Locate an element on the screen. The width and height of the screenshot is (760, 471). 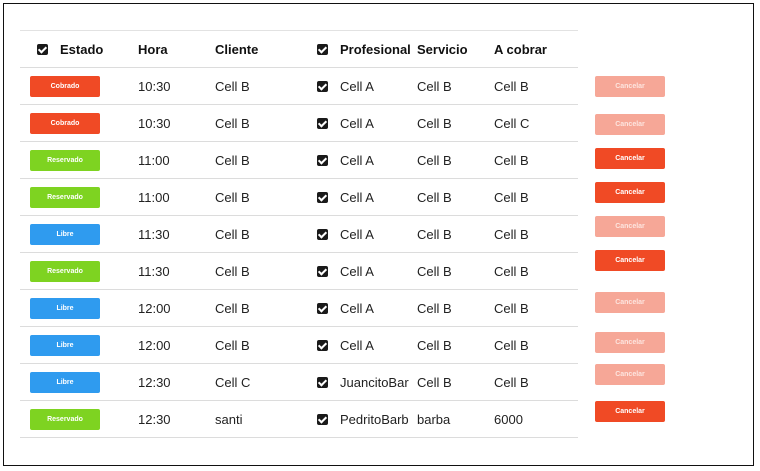
header-cliente: Cliente is located at coordinates (237, 49).